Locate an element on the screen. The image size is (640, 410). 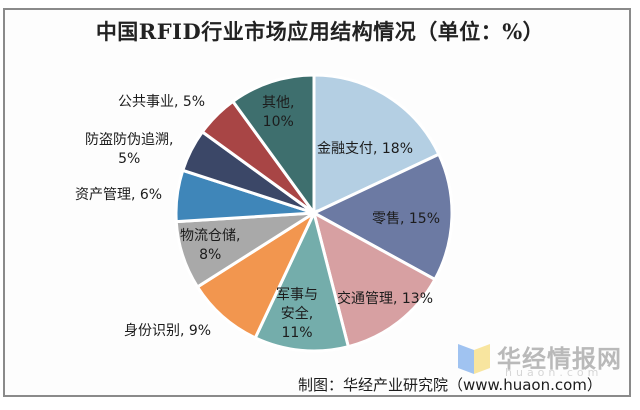
label-public: 公共事业, 5% is located at coordinates (162, 102).